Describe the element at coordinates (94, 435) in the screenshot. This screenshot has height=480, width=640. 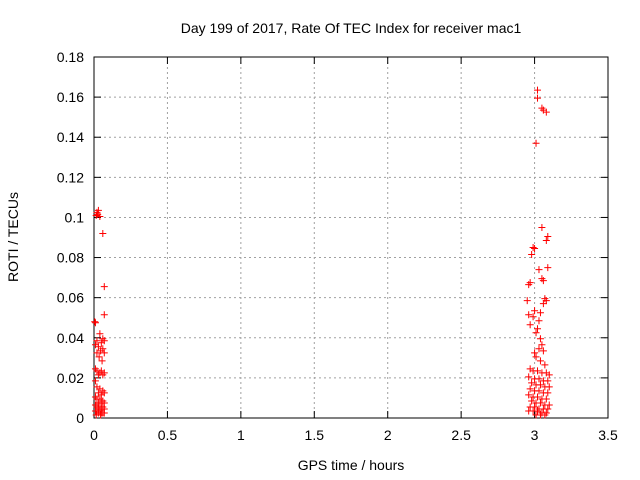
I see `x-tick-label: 0` at that location.